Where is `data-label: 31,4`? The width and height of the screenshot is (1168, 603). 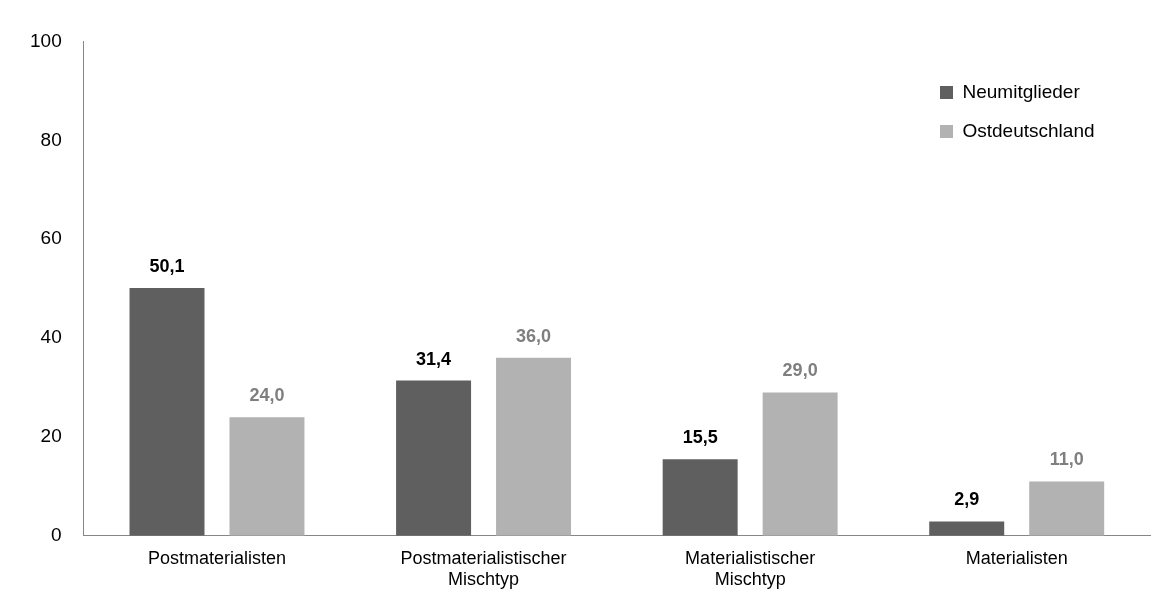 data-label: 31,4 is located at coordinates (434, 358).